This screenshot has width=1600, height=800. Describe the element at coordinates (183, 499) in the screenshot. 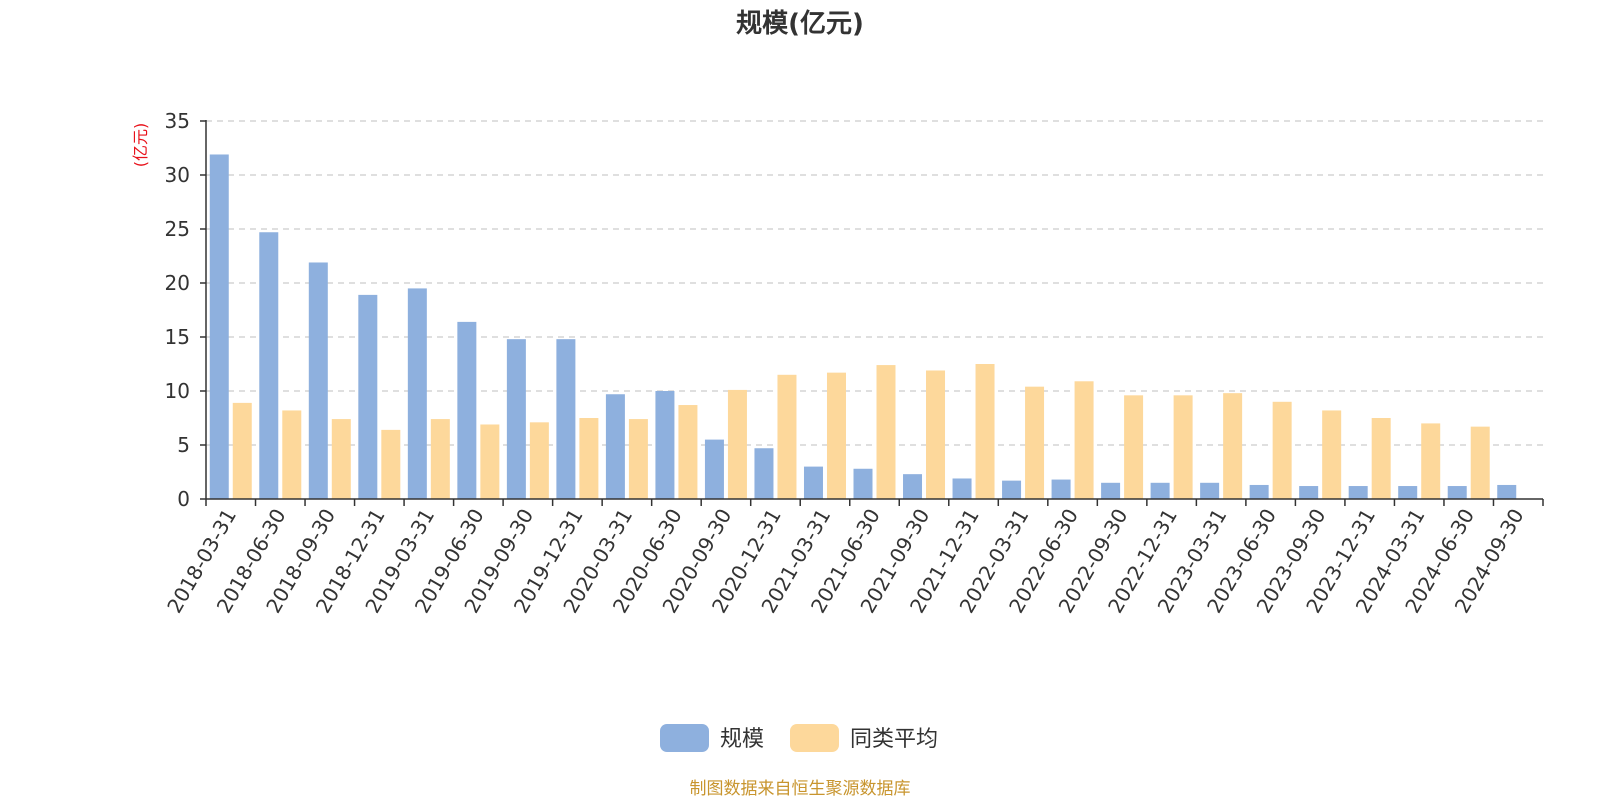

I see `y-tick-label: 0` at that location.